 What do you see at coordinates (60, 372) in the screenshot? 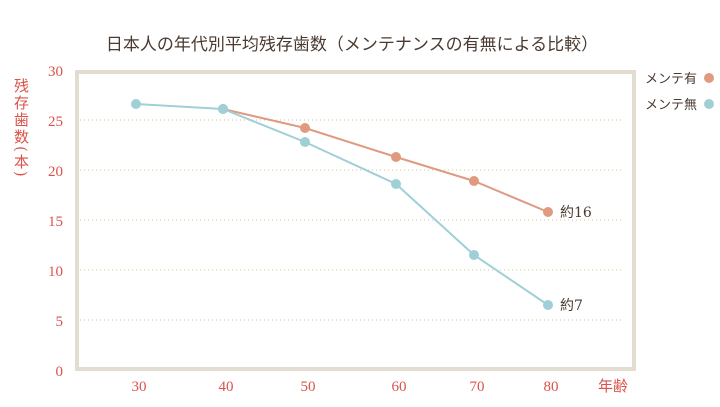
I see `y-tick-label: 0` at bounding box center [60, 372].